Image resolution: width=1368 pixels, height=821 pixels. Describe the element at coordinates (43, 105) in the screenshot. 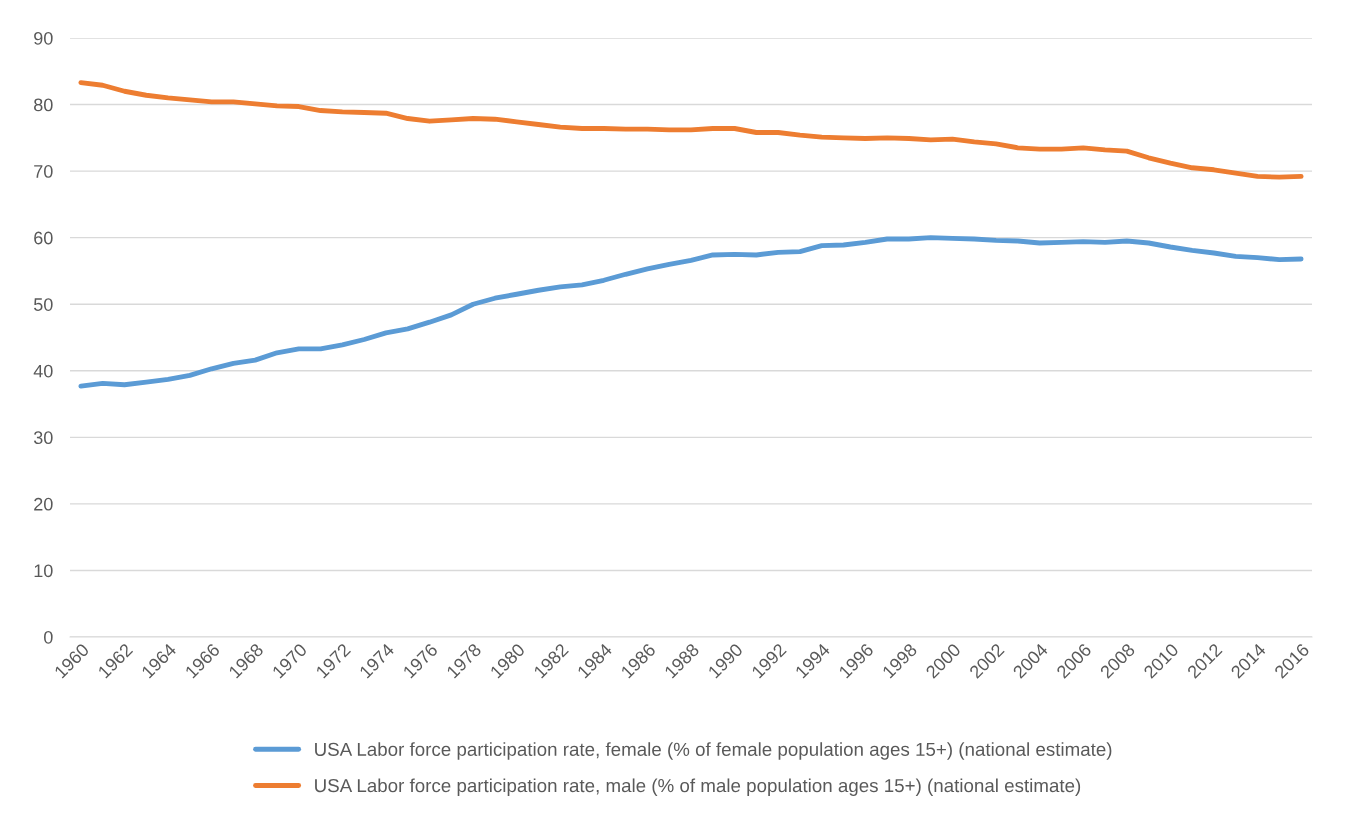

I see `y-tick-label: 80` at that location.